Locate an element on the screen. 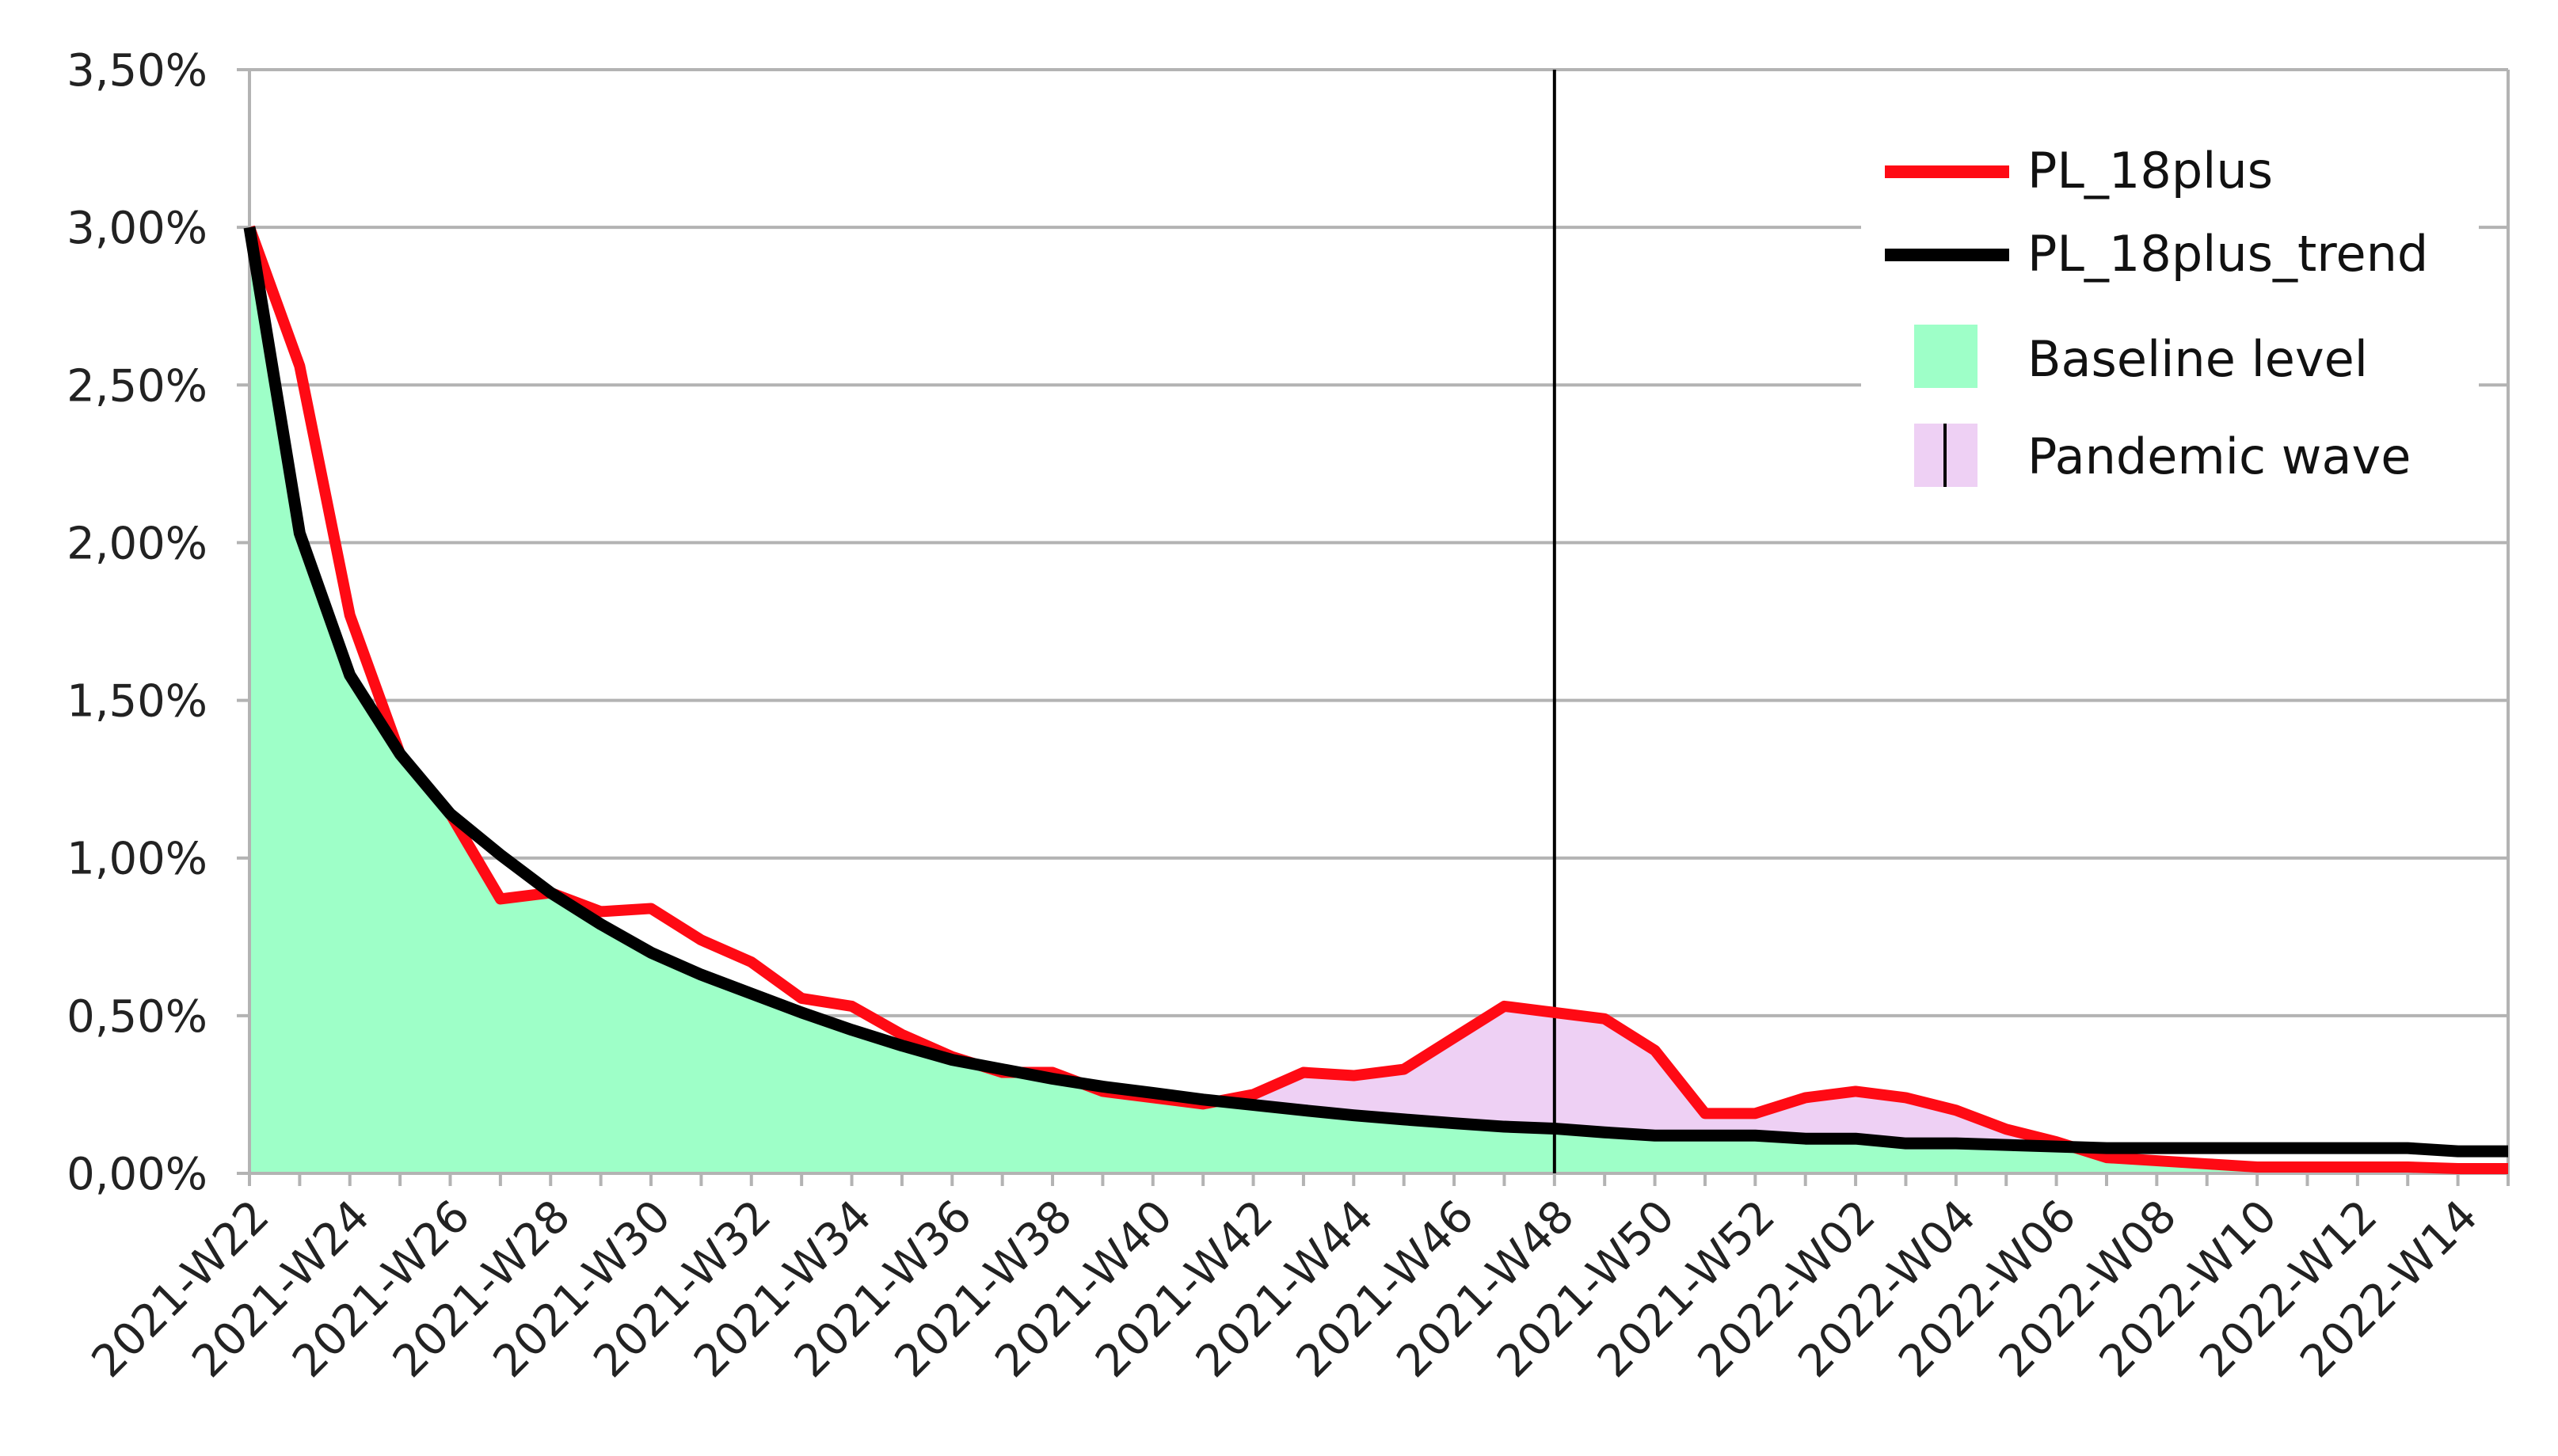  legend-label-baseline: Baseline level is located at coordinates (2197, 359).